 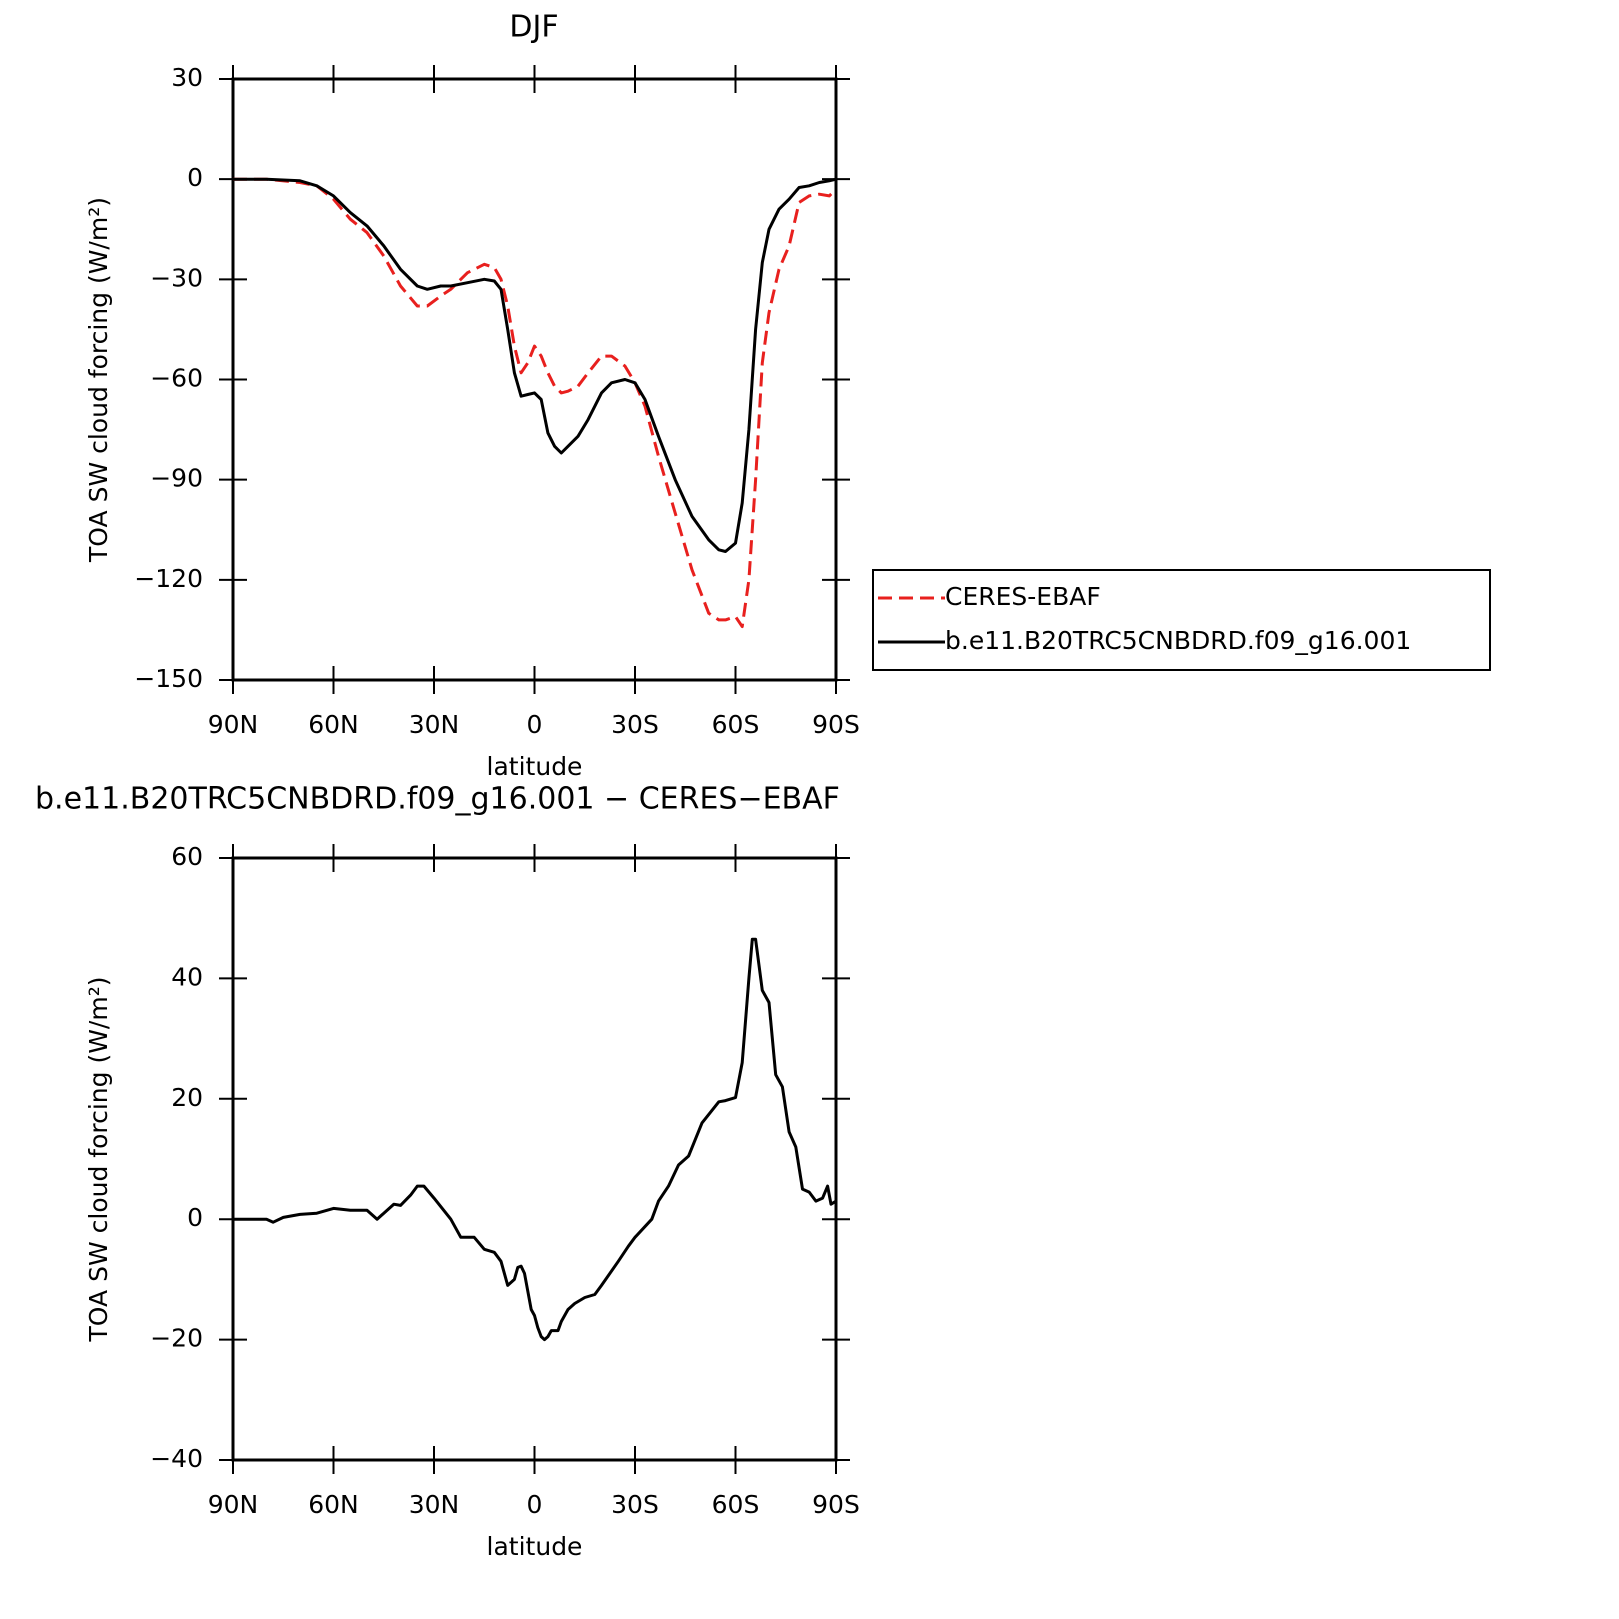 What do you see at coordinates (187, 976) in the screenshot?
I see `y-tick-label: 40` at bounding box center [187, 976].